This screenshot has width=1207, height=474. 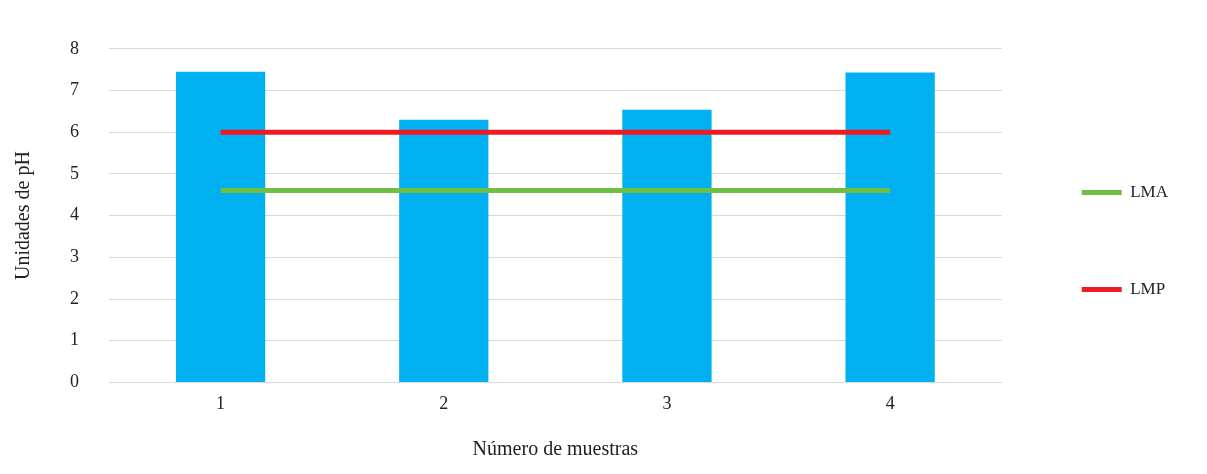 I want to click on legend-label: LMP, so click(x=1148, y=288).